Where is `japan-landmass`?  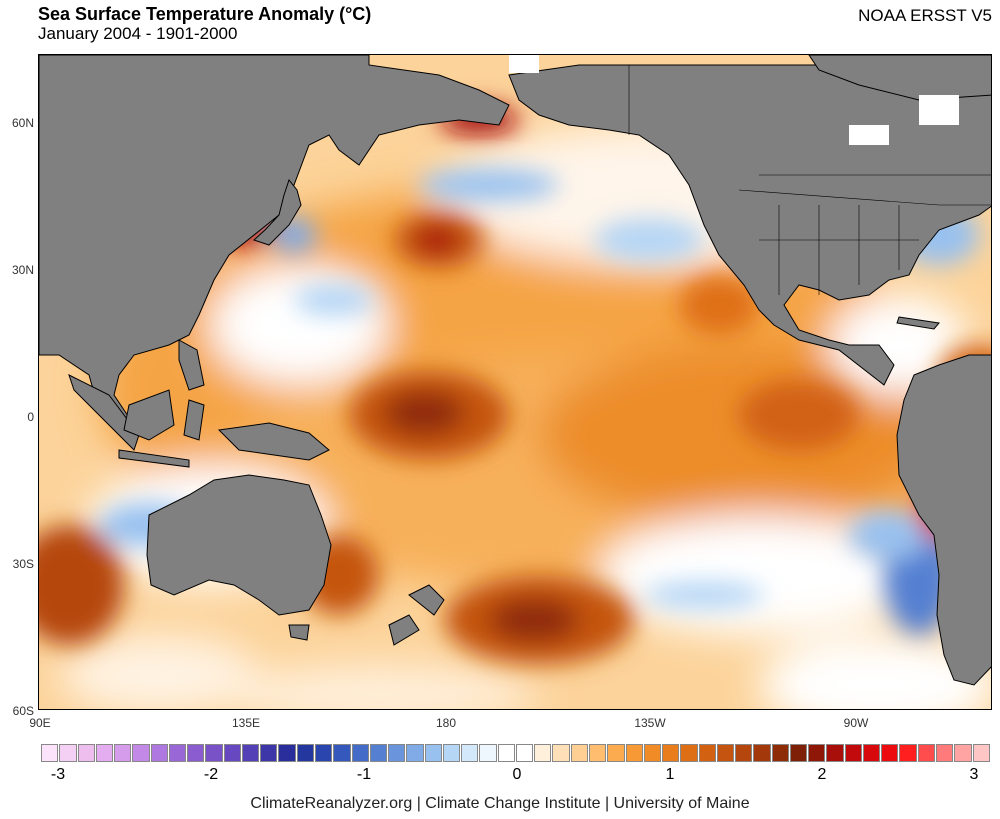 japan-landmass is located at coordinates (277, 212).